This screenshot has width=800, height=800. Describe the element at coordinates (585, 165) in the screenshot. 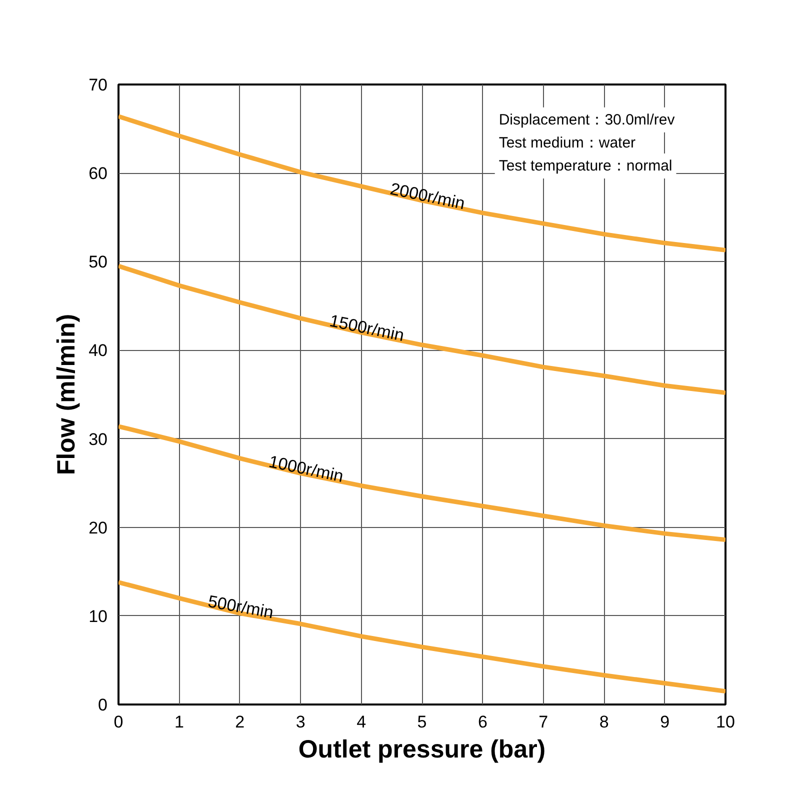

I see `annotation: Test temperature：normal` at that location.